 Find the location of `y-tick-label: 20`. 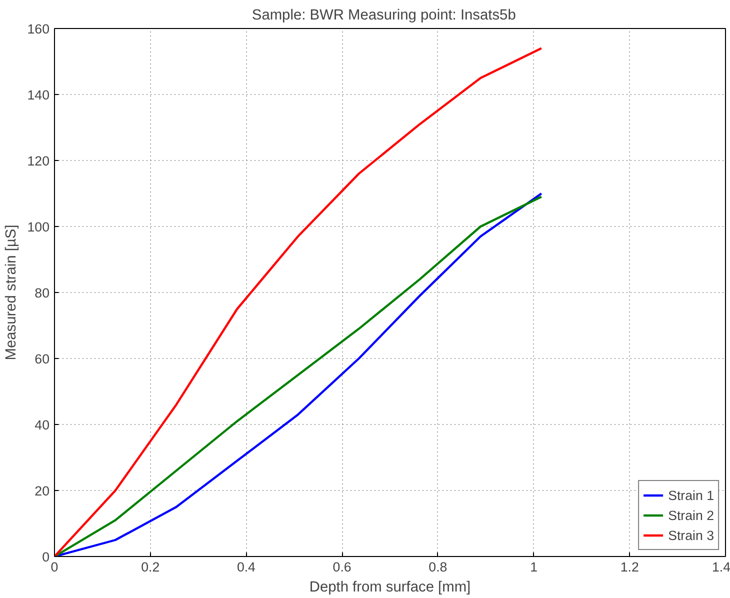

y-tick-label: 20 is located at coordinates (42, 491).